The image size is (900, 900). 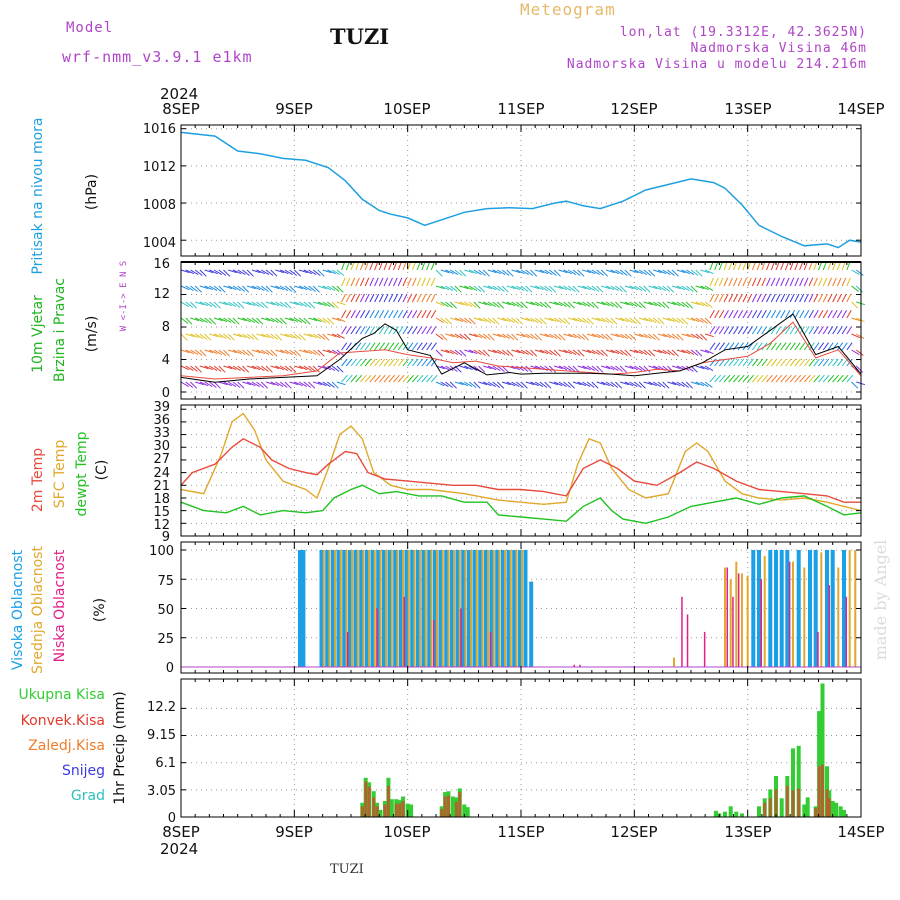 I want to click on model-label: Model, so click(x=90, y=28).